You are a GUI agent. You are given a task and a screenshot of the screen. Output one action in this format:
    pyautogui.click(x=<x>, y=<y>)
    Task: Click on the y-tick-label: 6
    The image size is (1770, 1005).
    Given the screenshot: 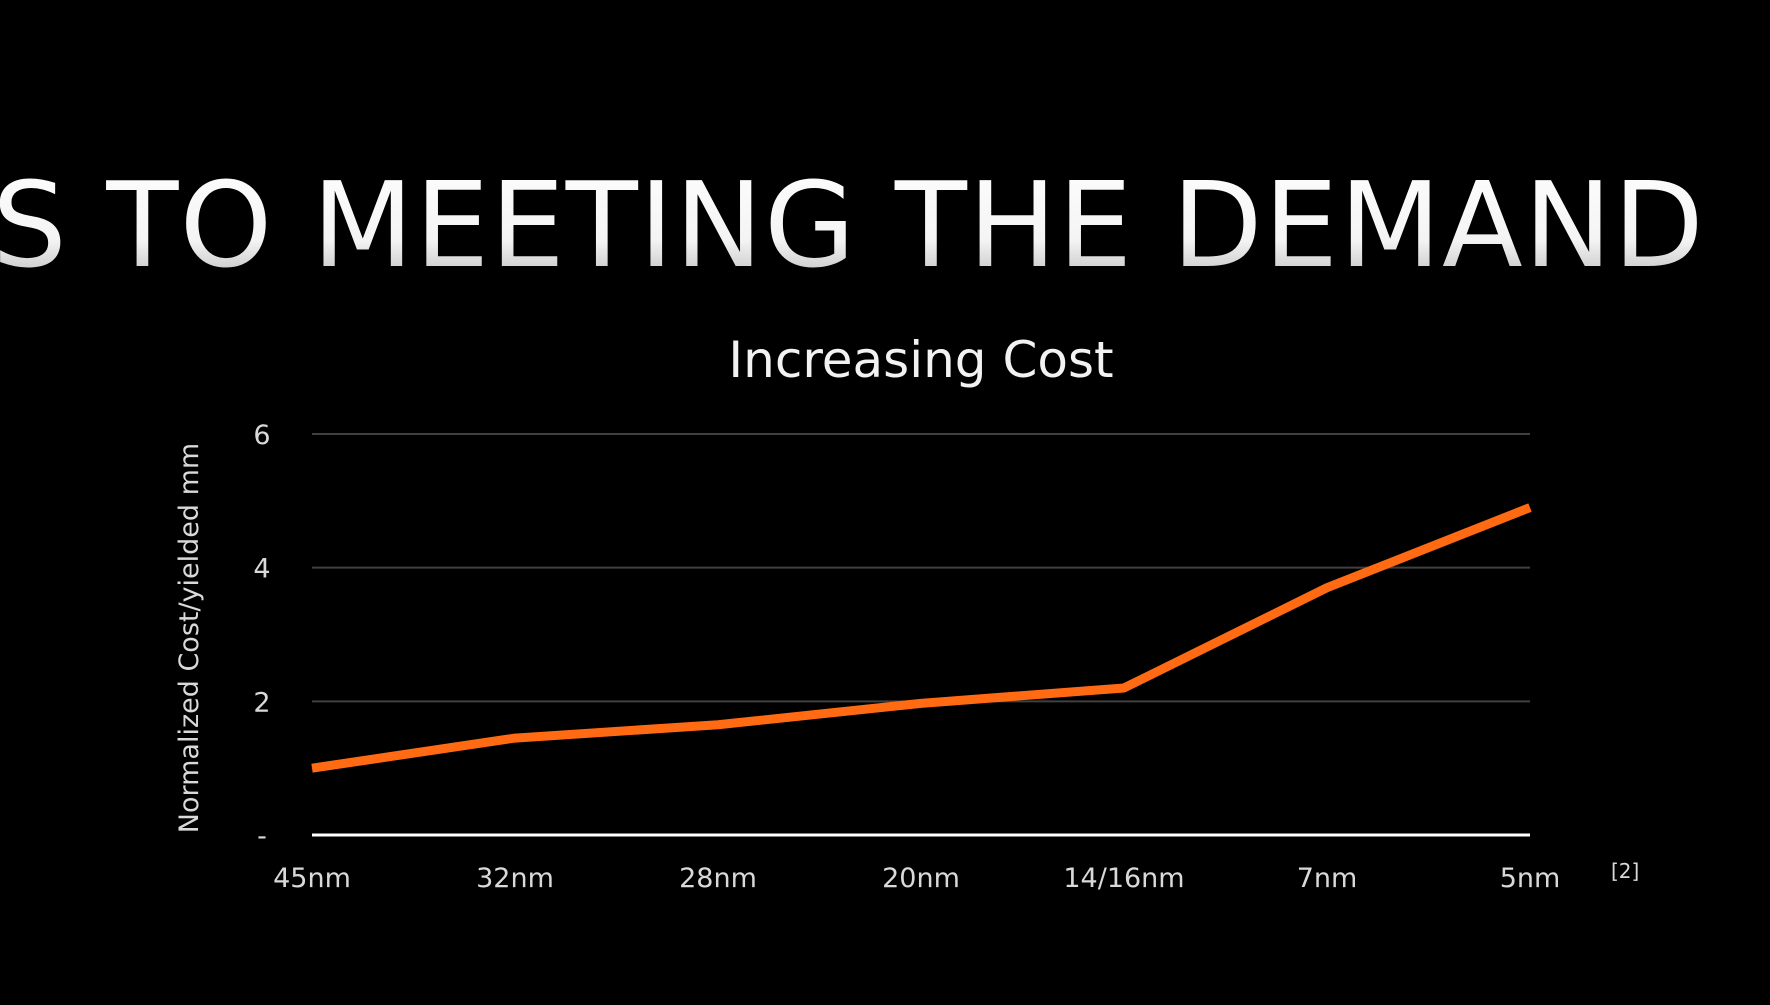 What is the action you would take?
    pyautogui.click(x=261, y=435)
    